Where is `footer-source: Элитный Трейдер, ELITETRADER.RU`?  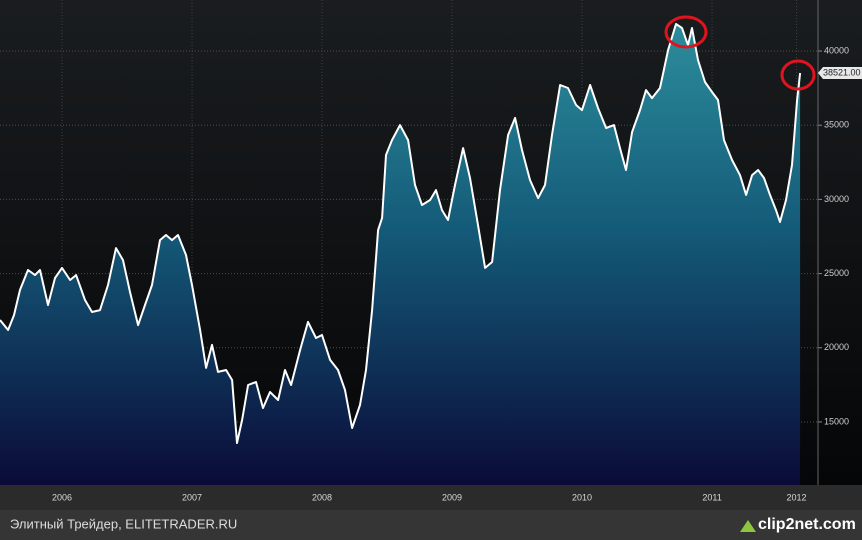 footer-source: Элитный Трейдер, ELITETRADER.RU is located at coordinates (123, 523).